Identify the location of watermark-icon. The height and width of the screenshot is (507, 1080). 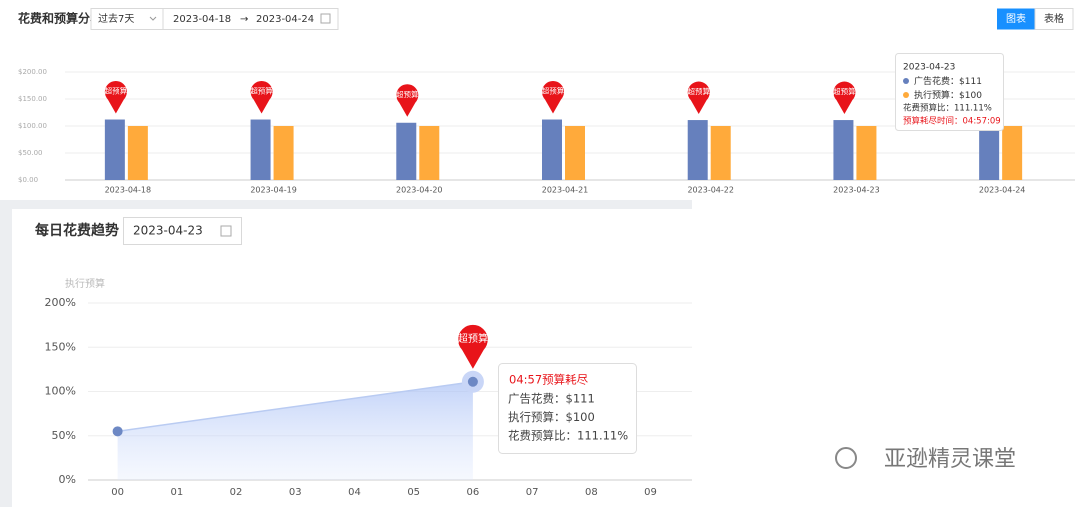
(846, 458).